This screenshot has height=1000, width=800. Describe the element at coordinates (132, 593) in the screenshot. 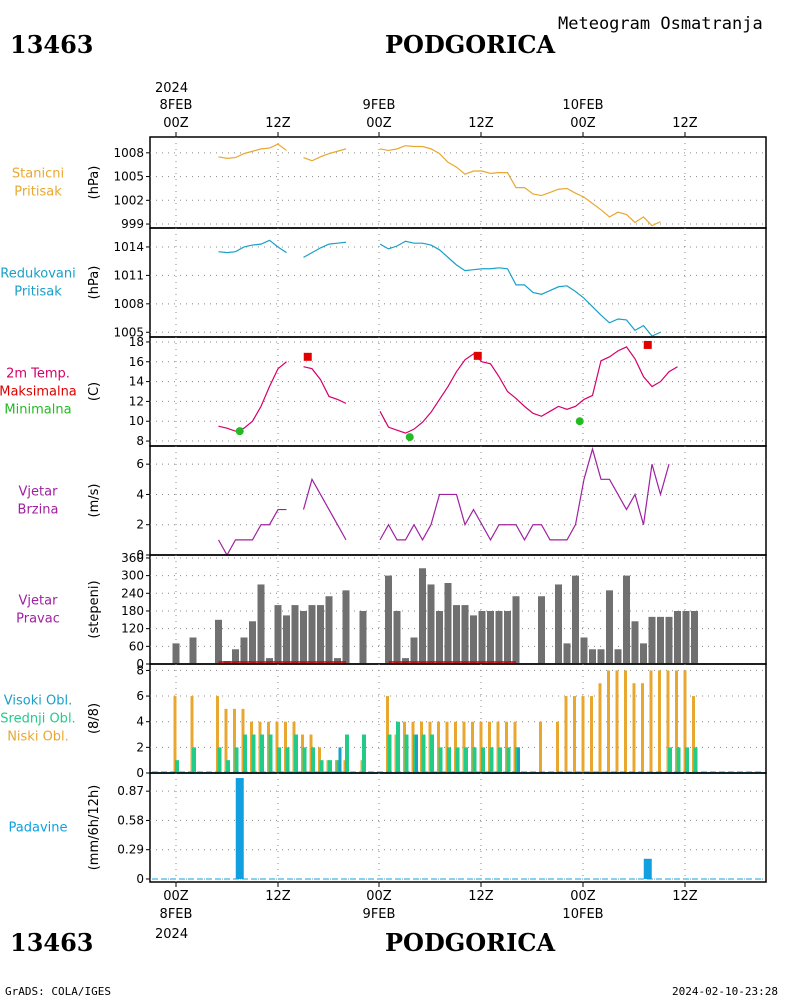

I see `ytick-label: 240` at that location.